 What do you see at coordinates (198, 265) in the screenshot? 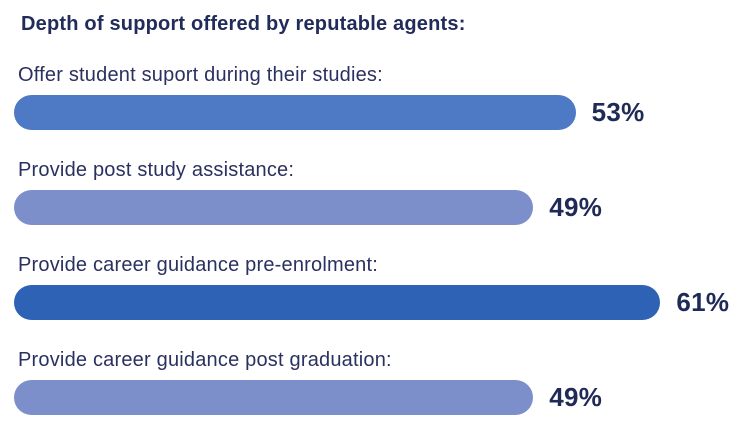
I see `bar-category-label: Provide career guidance pre-enrolment:` at bounding box center [198, 265].